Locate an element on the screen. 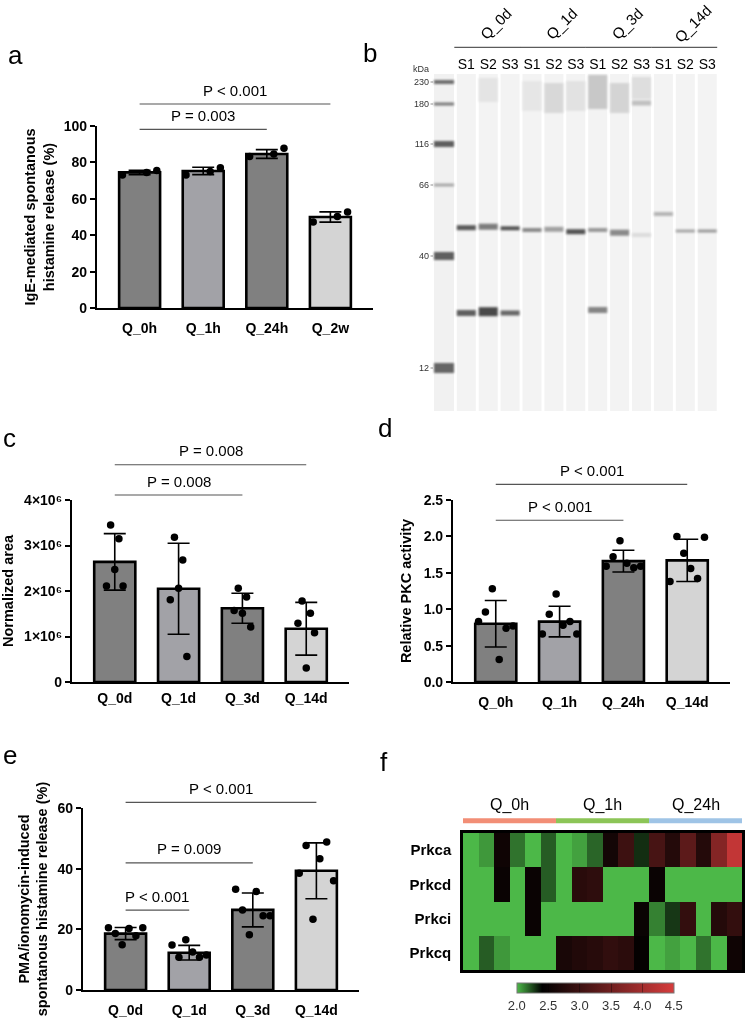 Image resolution: width=747 pixels, height=1022 pixels. text: 116 is located at coordinates (421, 144).